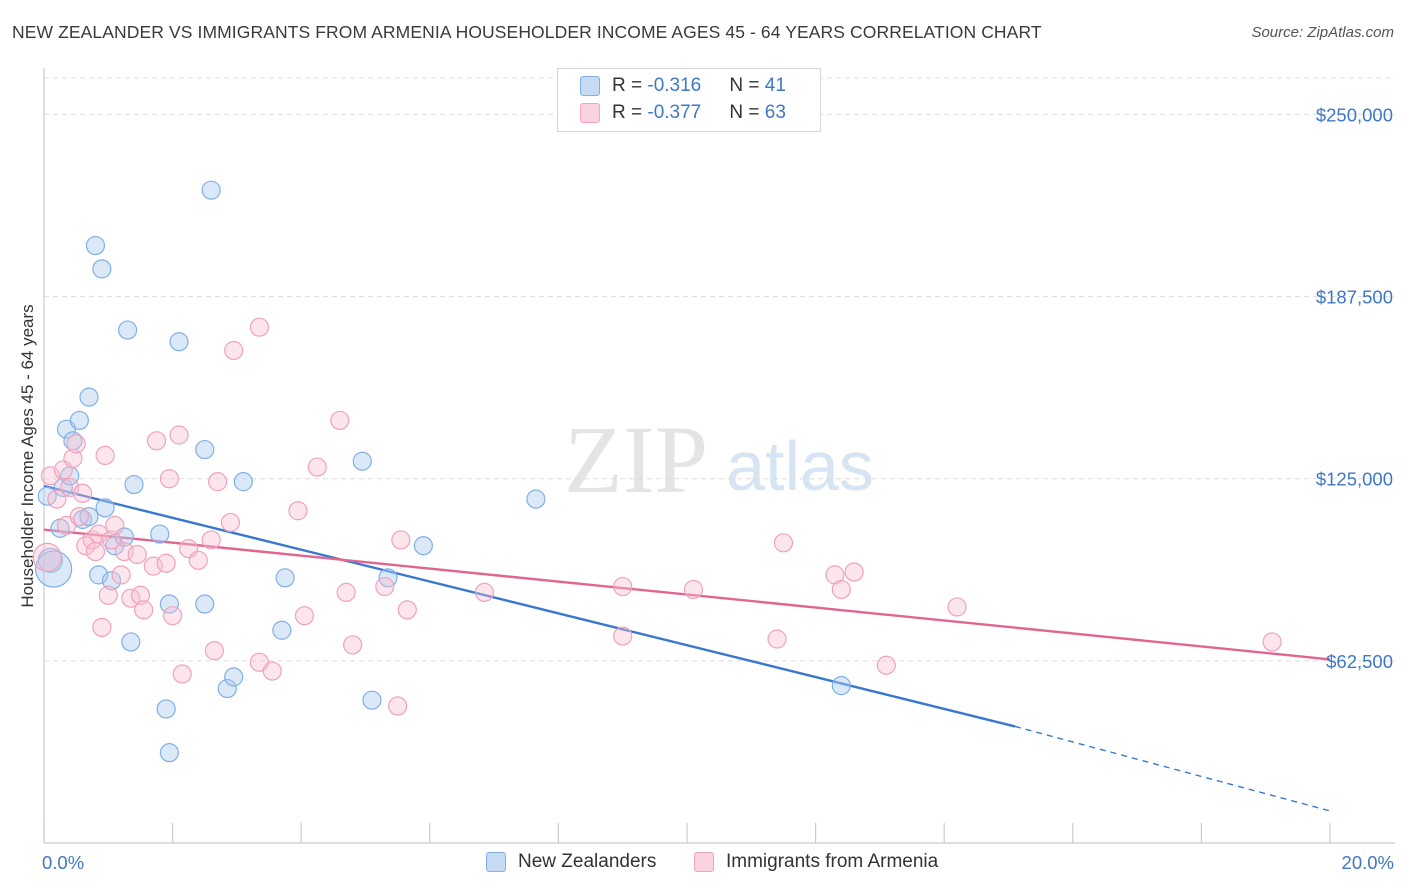  I want to click on legend-row-new-zealanders: R = -0.316 N = 41, so click(683, 86).